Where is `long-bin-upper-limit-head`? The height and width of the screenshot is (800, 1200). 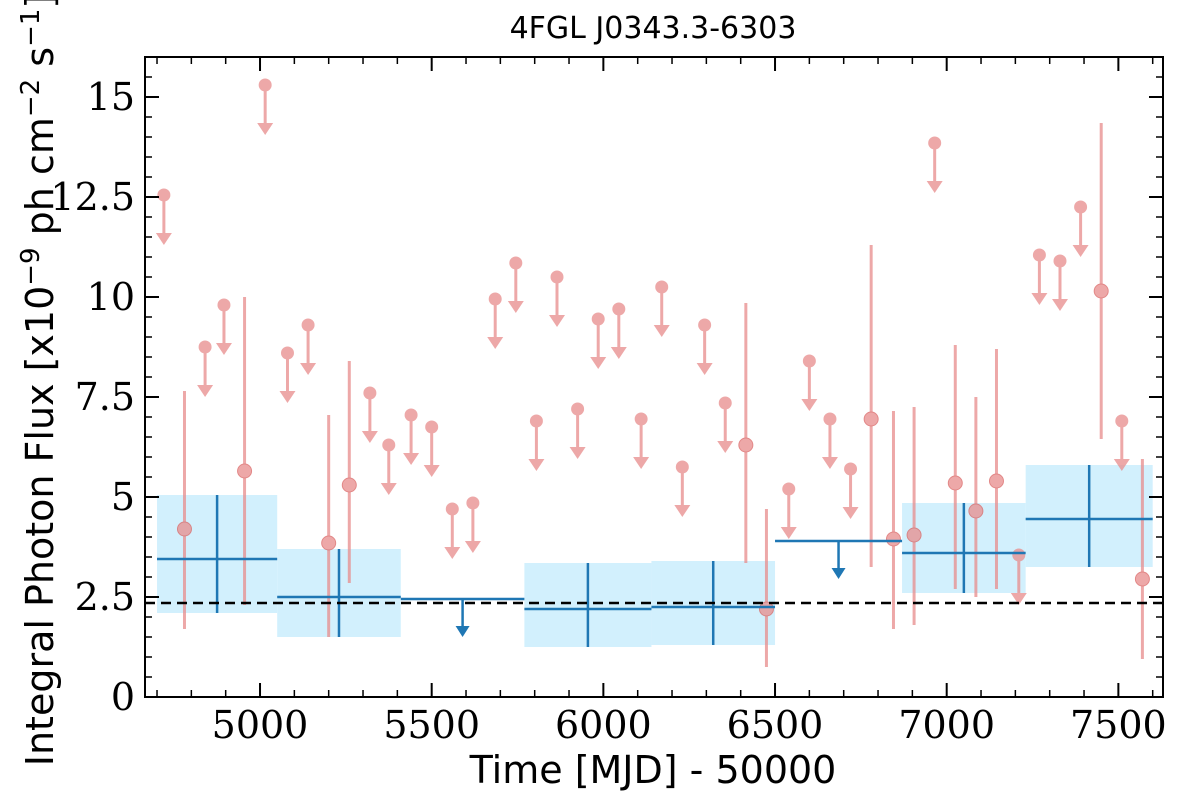
long-bin-upper-limit-head is located at coordinates (462, 631).